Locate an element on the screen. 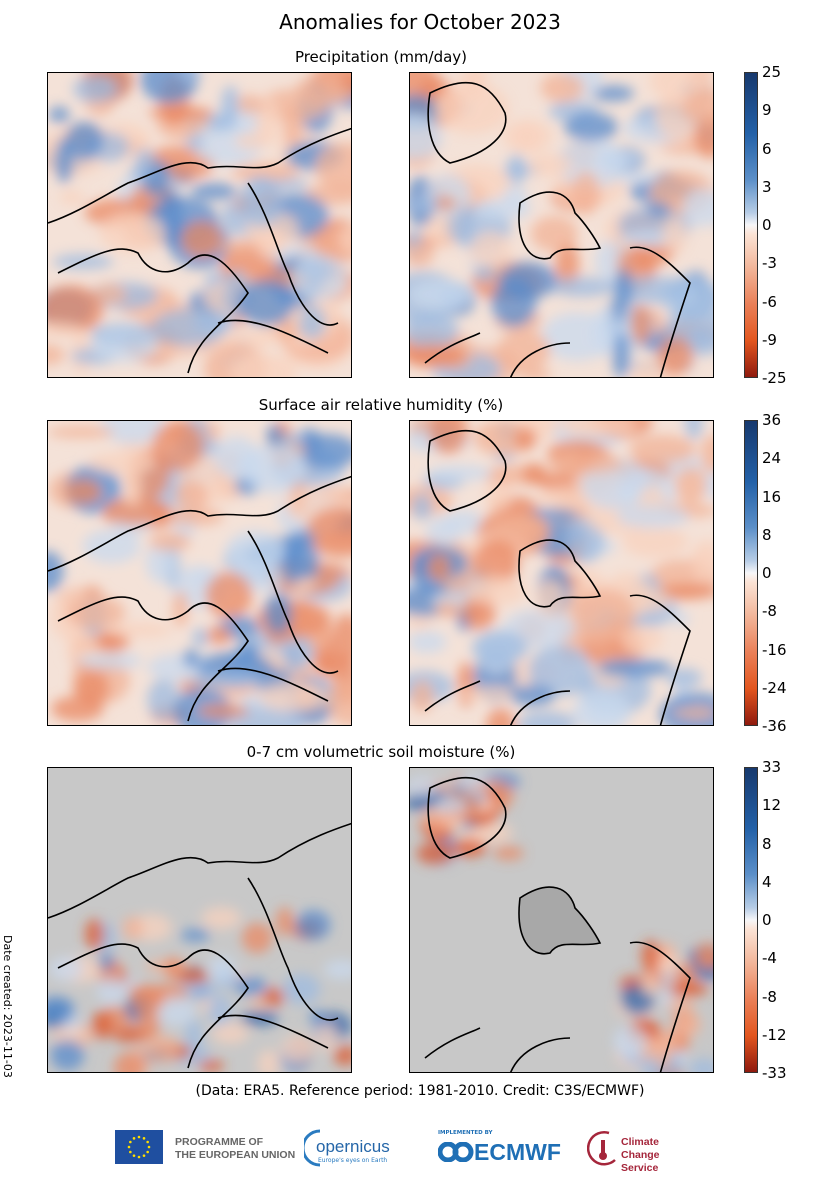 The image size is (840, 1200). map-precip-north is located at coordinates (199, 225).